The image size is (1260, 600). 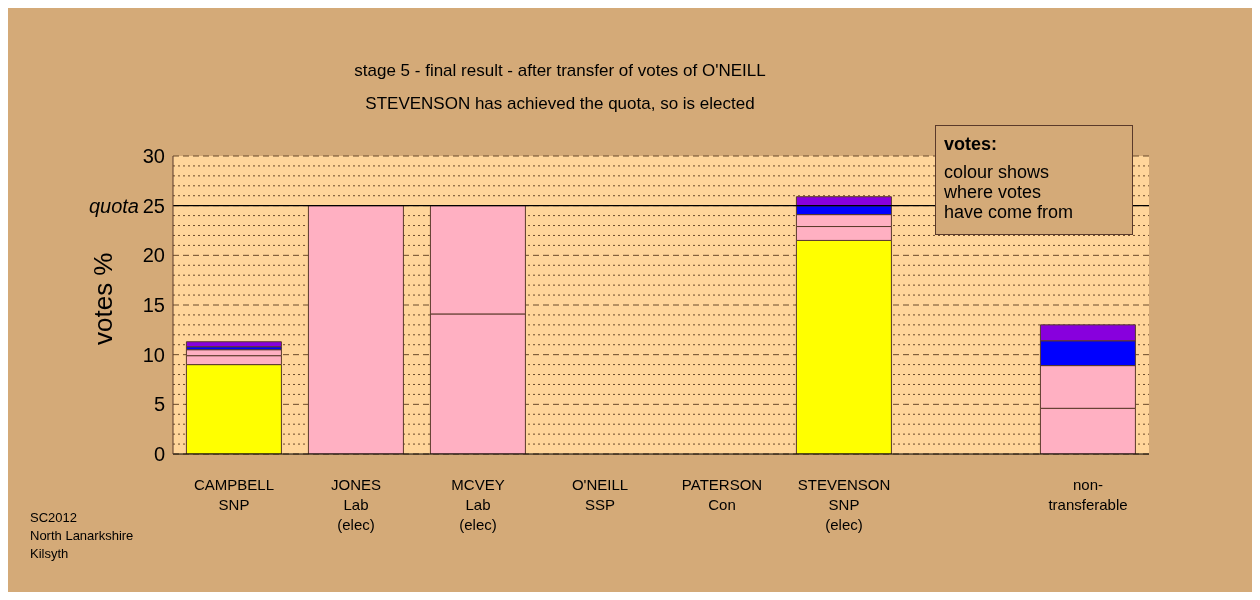 What do you see at coordinates (153, 255) in the screenshot?
I see `y-tick-label: 20` at bounding box center [153, 255].